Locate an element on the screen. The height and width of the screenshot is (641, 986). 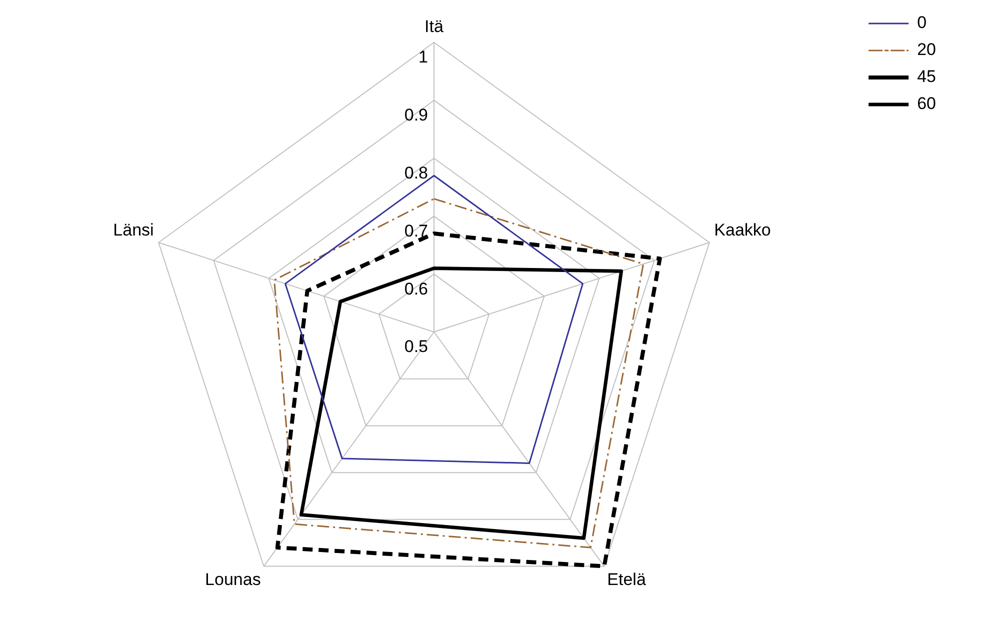
y-tick-label: 0.5 is located at coordinates (416, 346).